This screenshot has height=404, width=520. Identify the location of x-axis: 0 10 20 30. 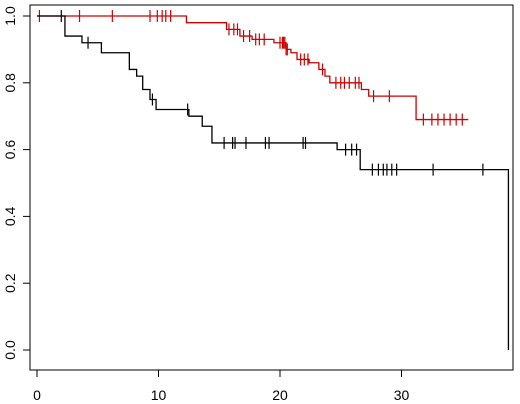
(221, 386).